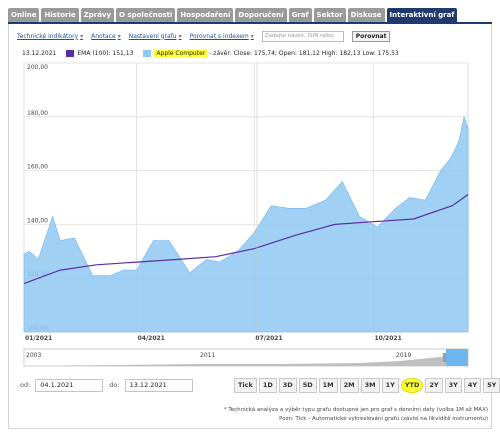 The image size is (500, 437). I want to click on navigator-year-label: 2003, so click(33, 355).